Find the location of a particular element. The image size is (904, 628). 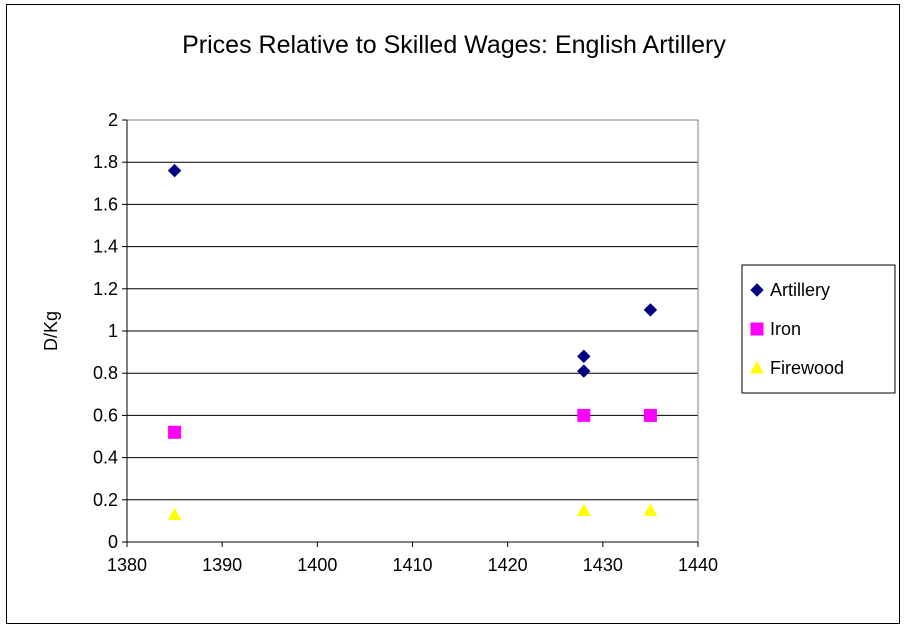

x-tick-label: 1430 is located at coordinates (603, 565).